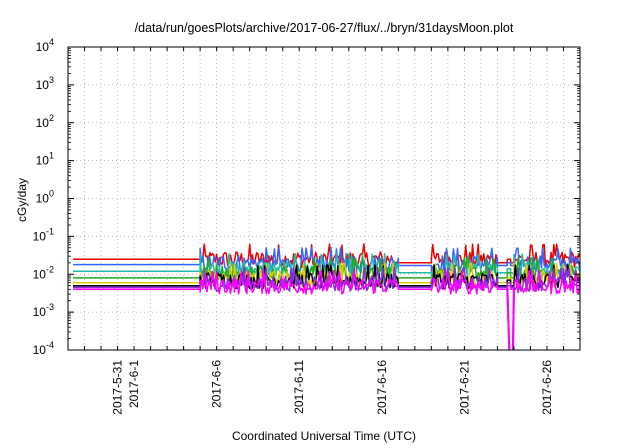 This screenshot has height=448, width=640. Describe the element at coordinates (43, 310) in the screenshot. I see `y-tick-label: 10⁻³` at that location.